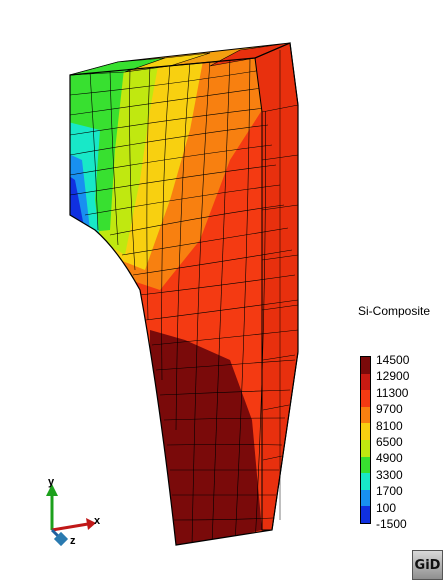 The height and width of the screenshot is (582, 445). Describe the element at coordinates (389, 442) in the screenshot. I see `legend-label: 6500` at that location.